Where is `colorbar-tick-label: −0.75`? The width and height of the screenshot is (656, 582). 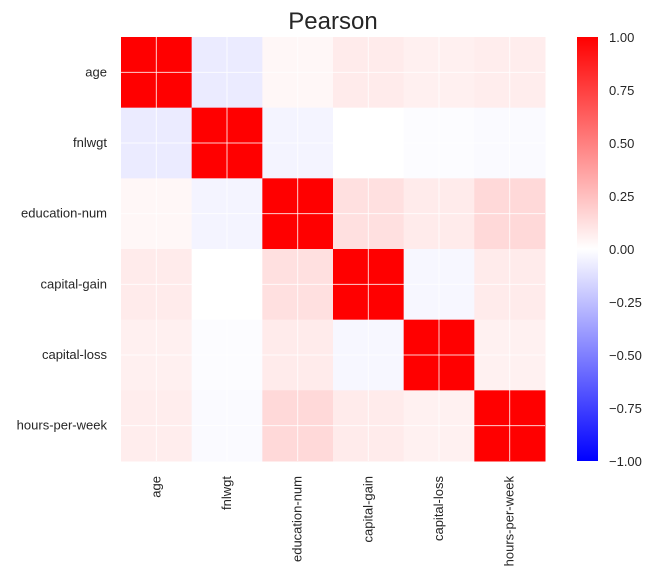 colorbar-tick-label: −0.75 is located at coordinates (625, 408).